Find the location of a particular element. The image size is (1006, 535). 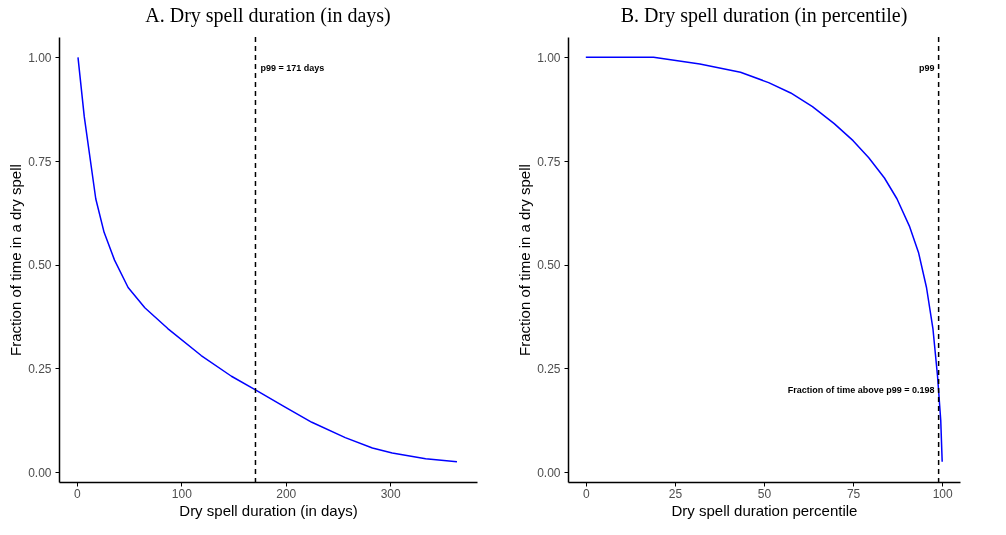

x-axis-title: Dry spell duration percentile is located at coordinates (764, 510).